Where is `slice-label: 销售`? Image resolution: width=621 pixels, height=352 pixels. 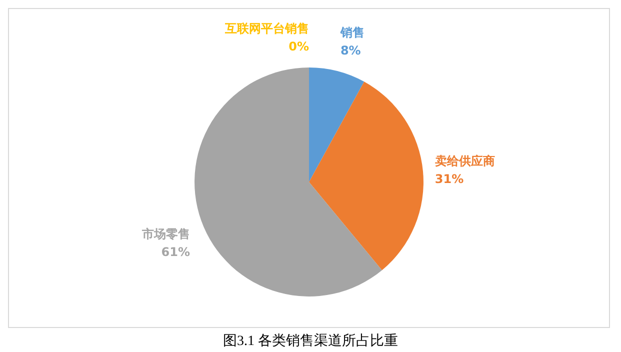
slice-label: 销售 is located at coordinates (351, 32).